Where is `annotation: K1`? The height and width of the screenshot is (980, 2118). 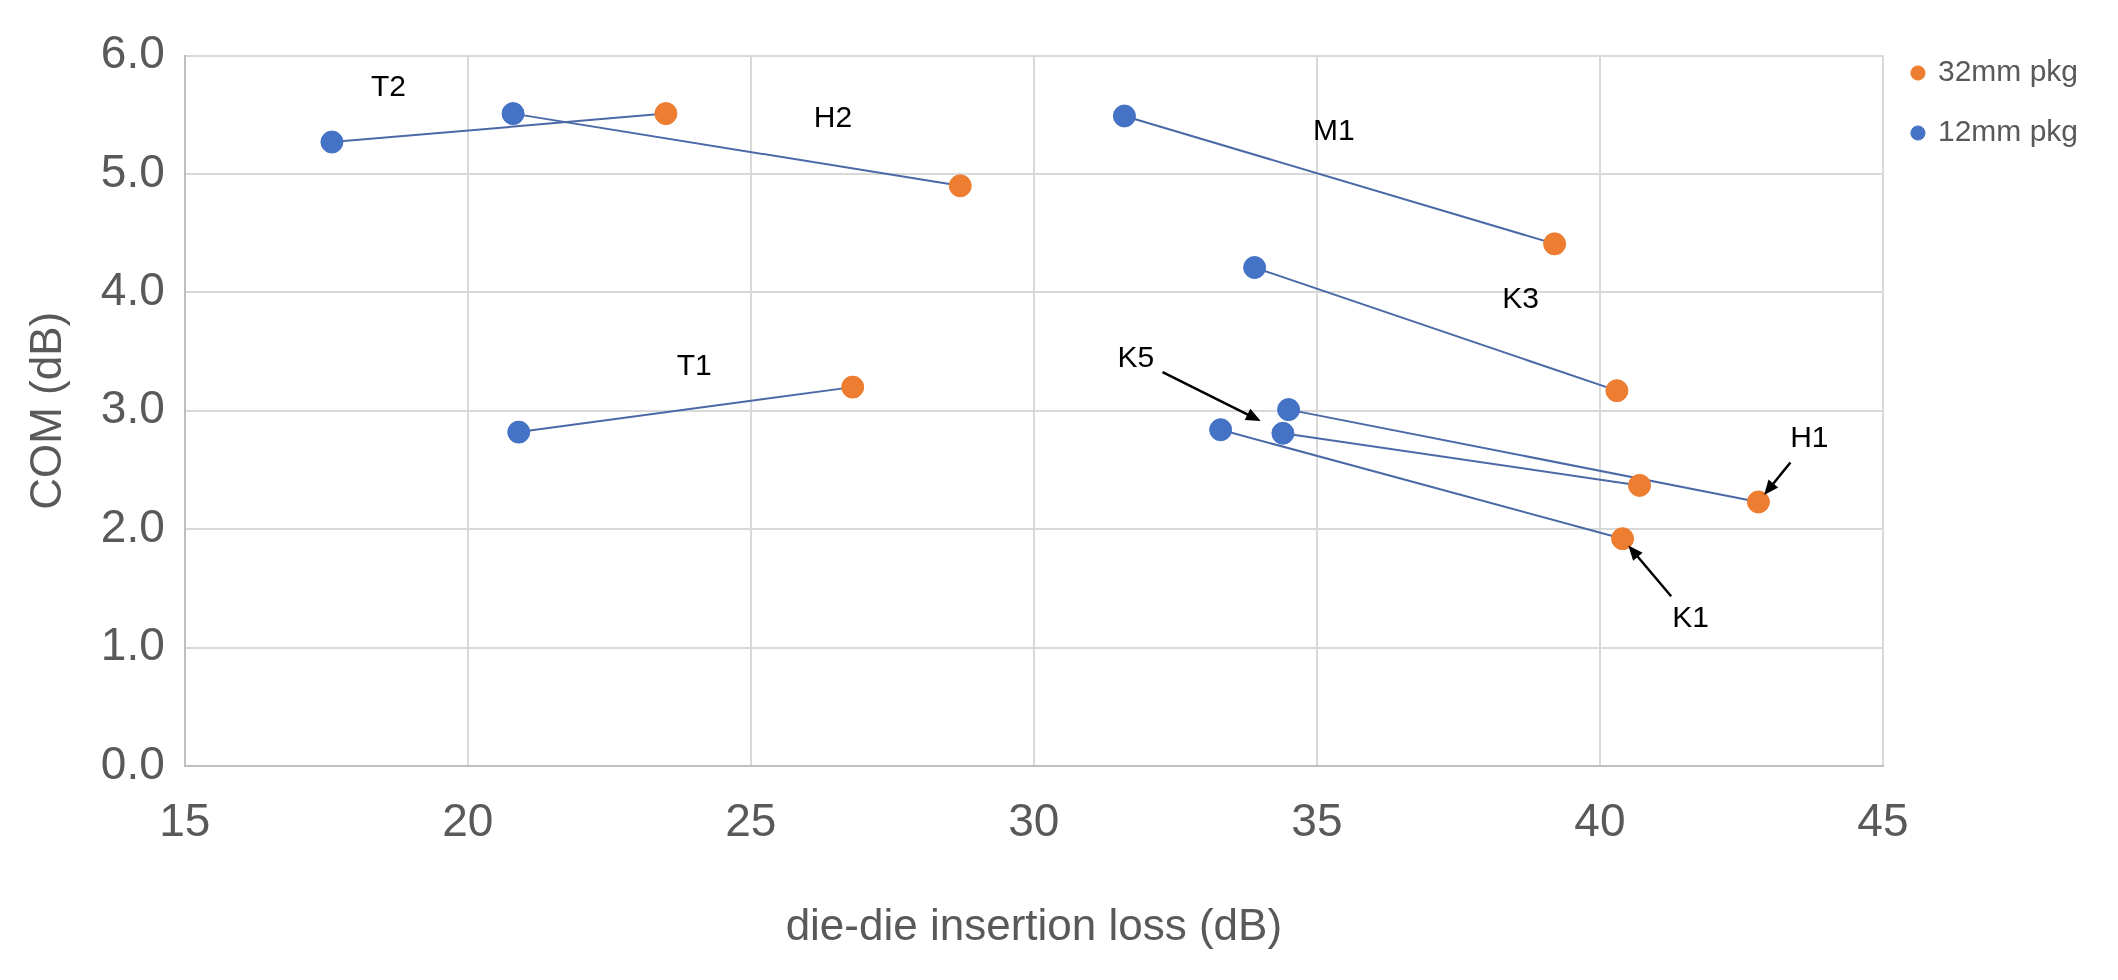
annotation: K1 is located at coordinates (1690, 617).